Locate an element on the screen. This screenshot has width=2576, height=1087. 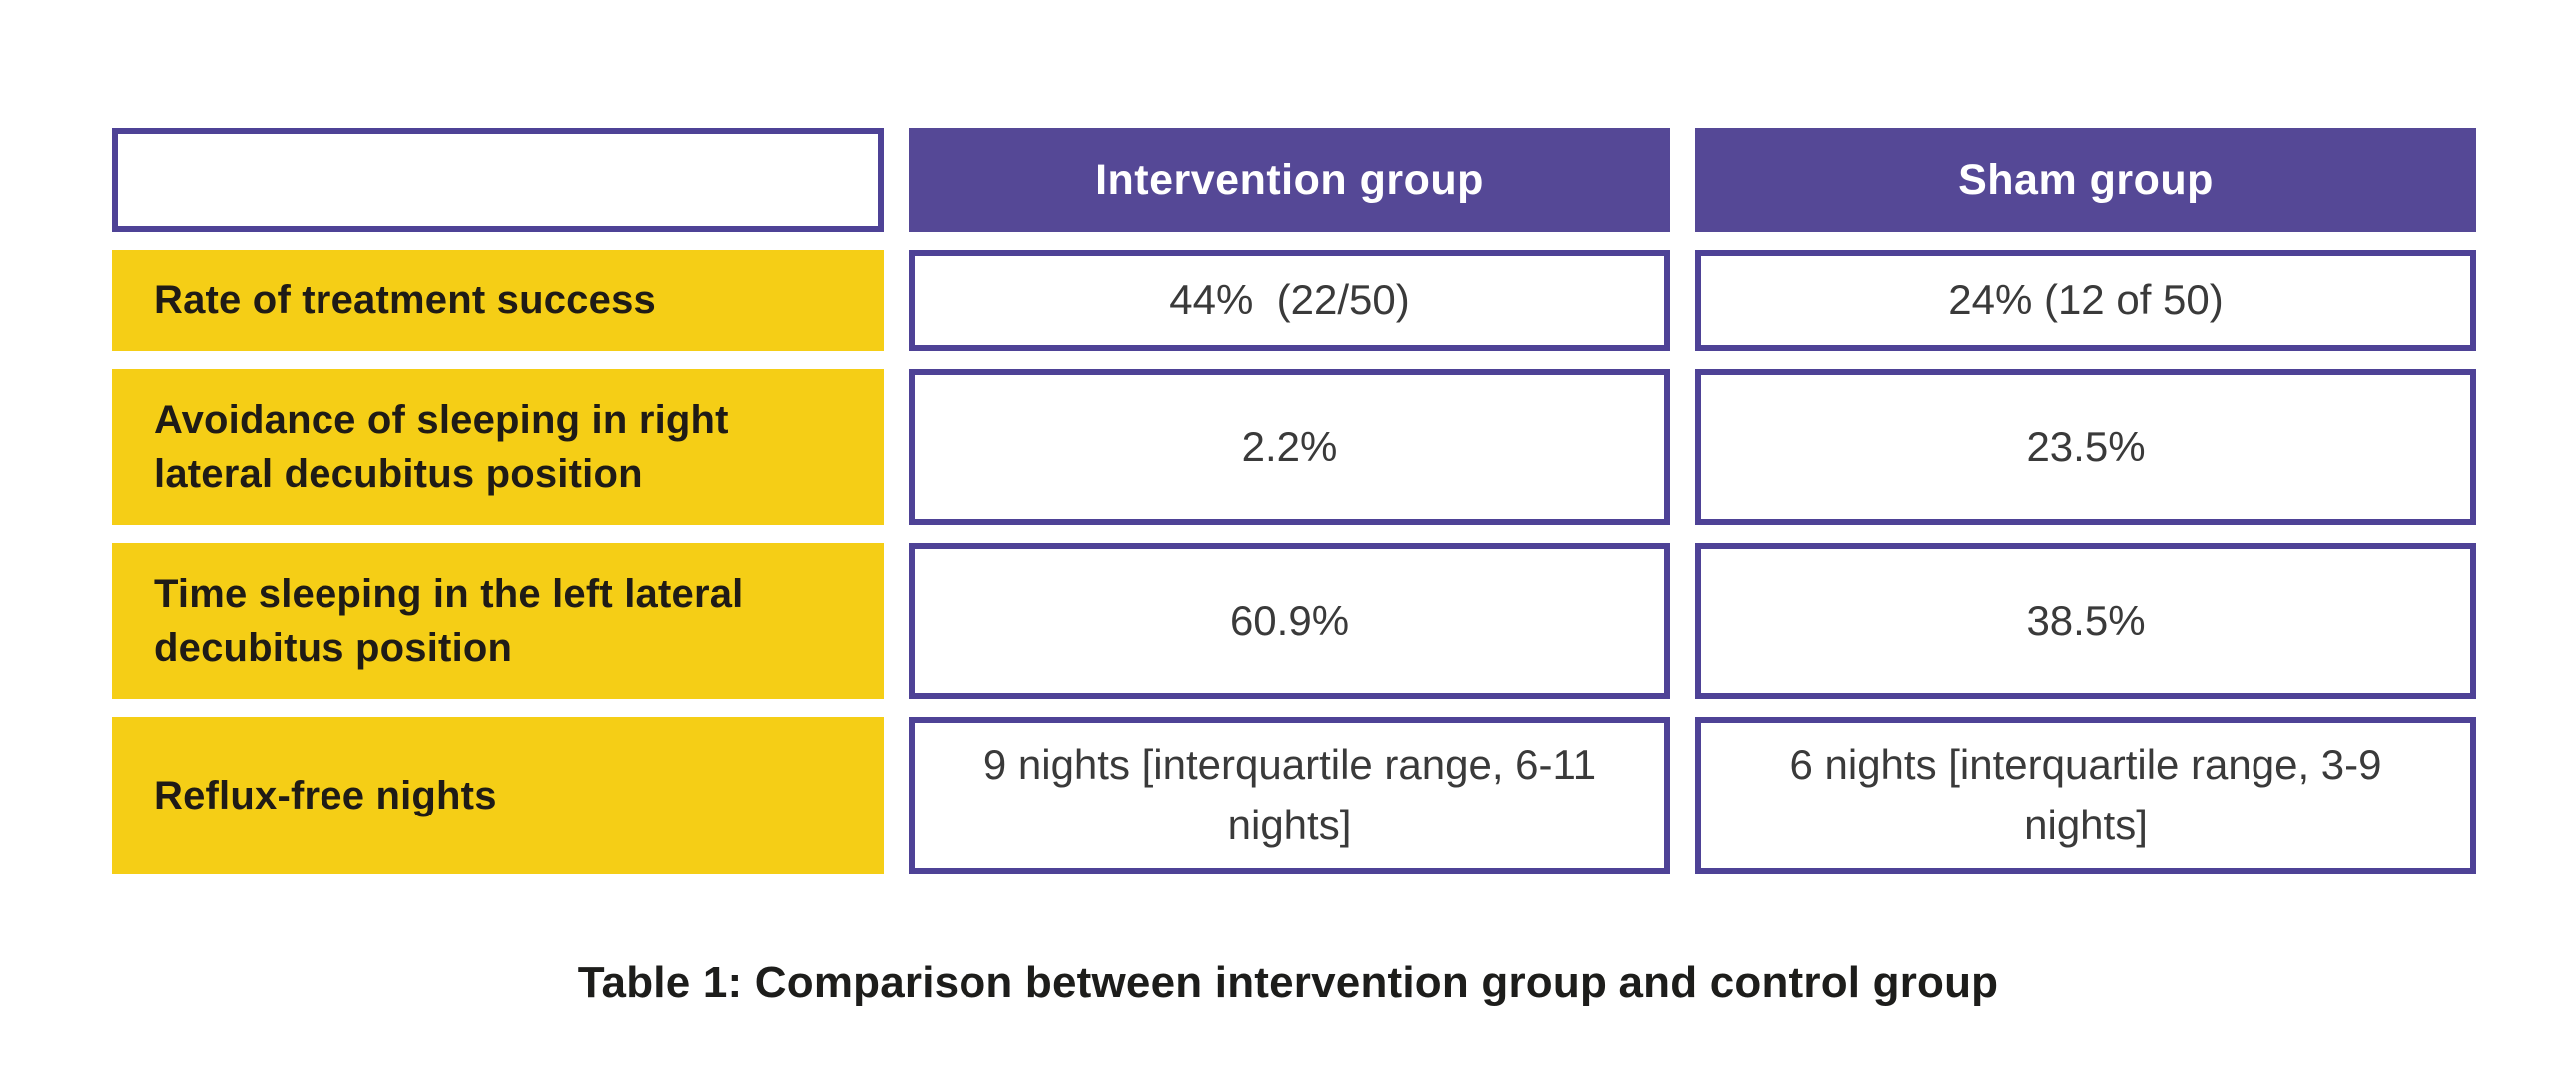
cell-treatment-success-intervention: 44% (22/50) is located at coordinates (1289, 300).